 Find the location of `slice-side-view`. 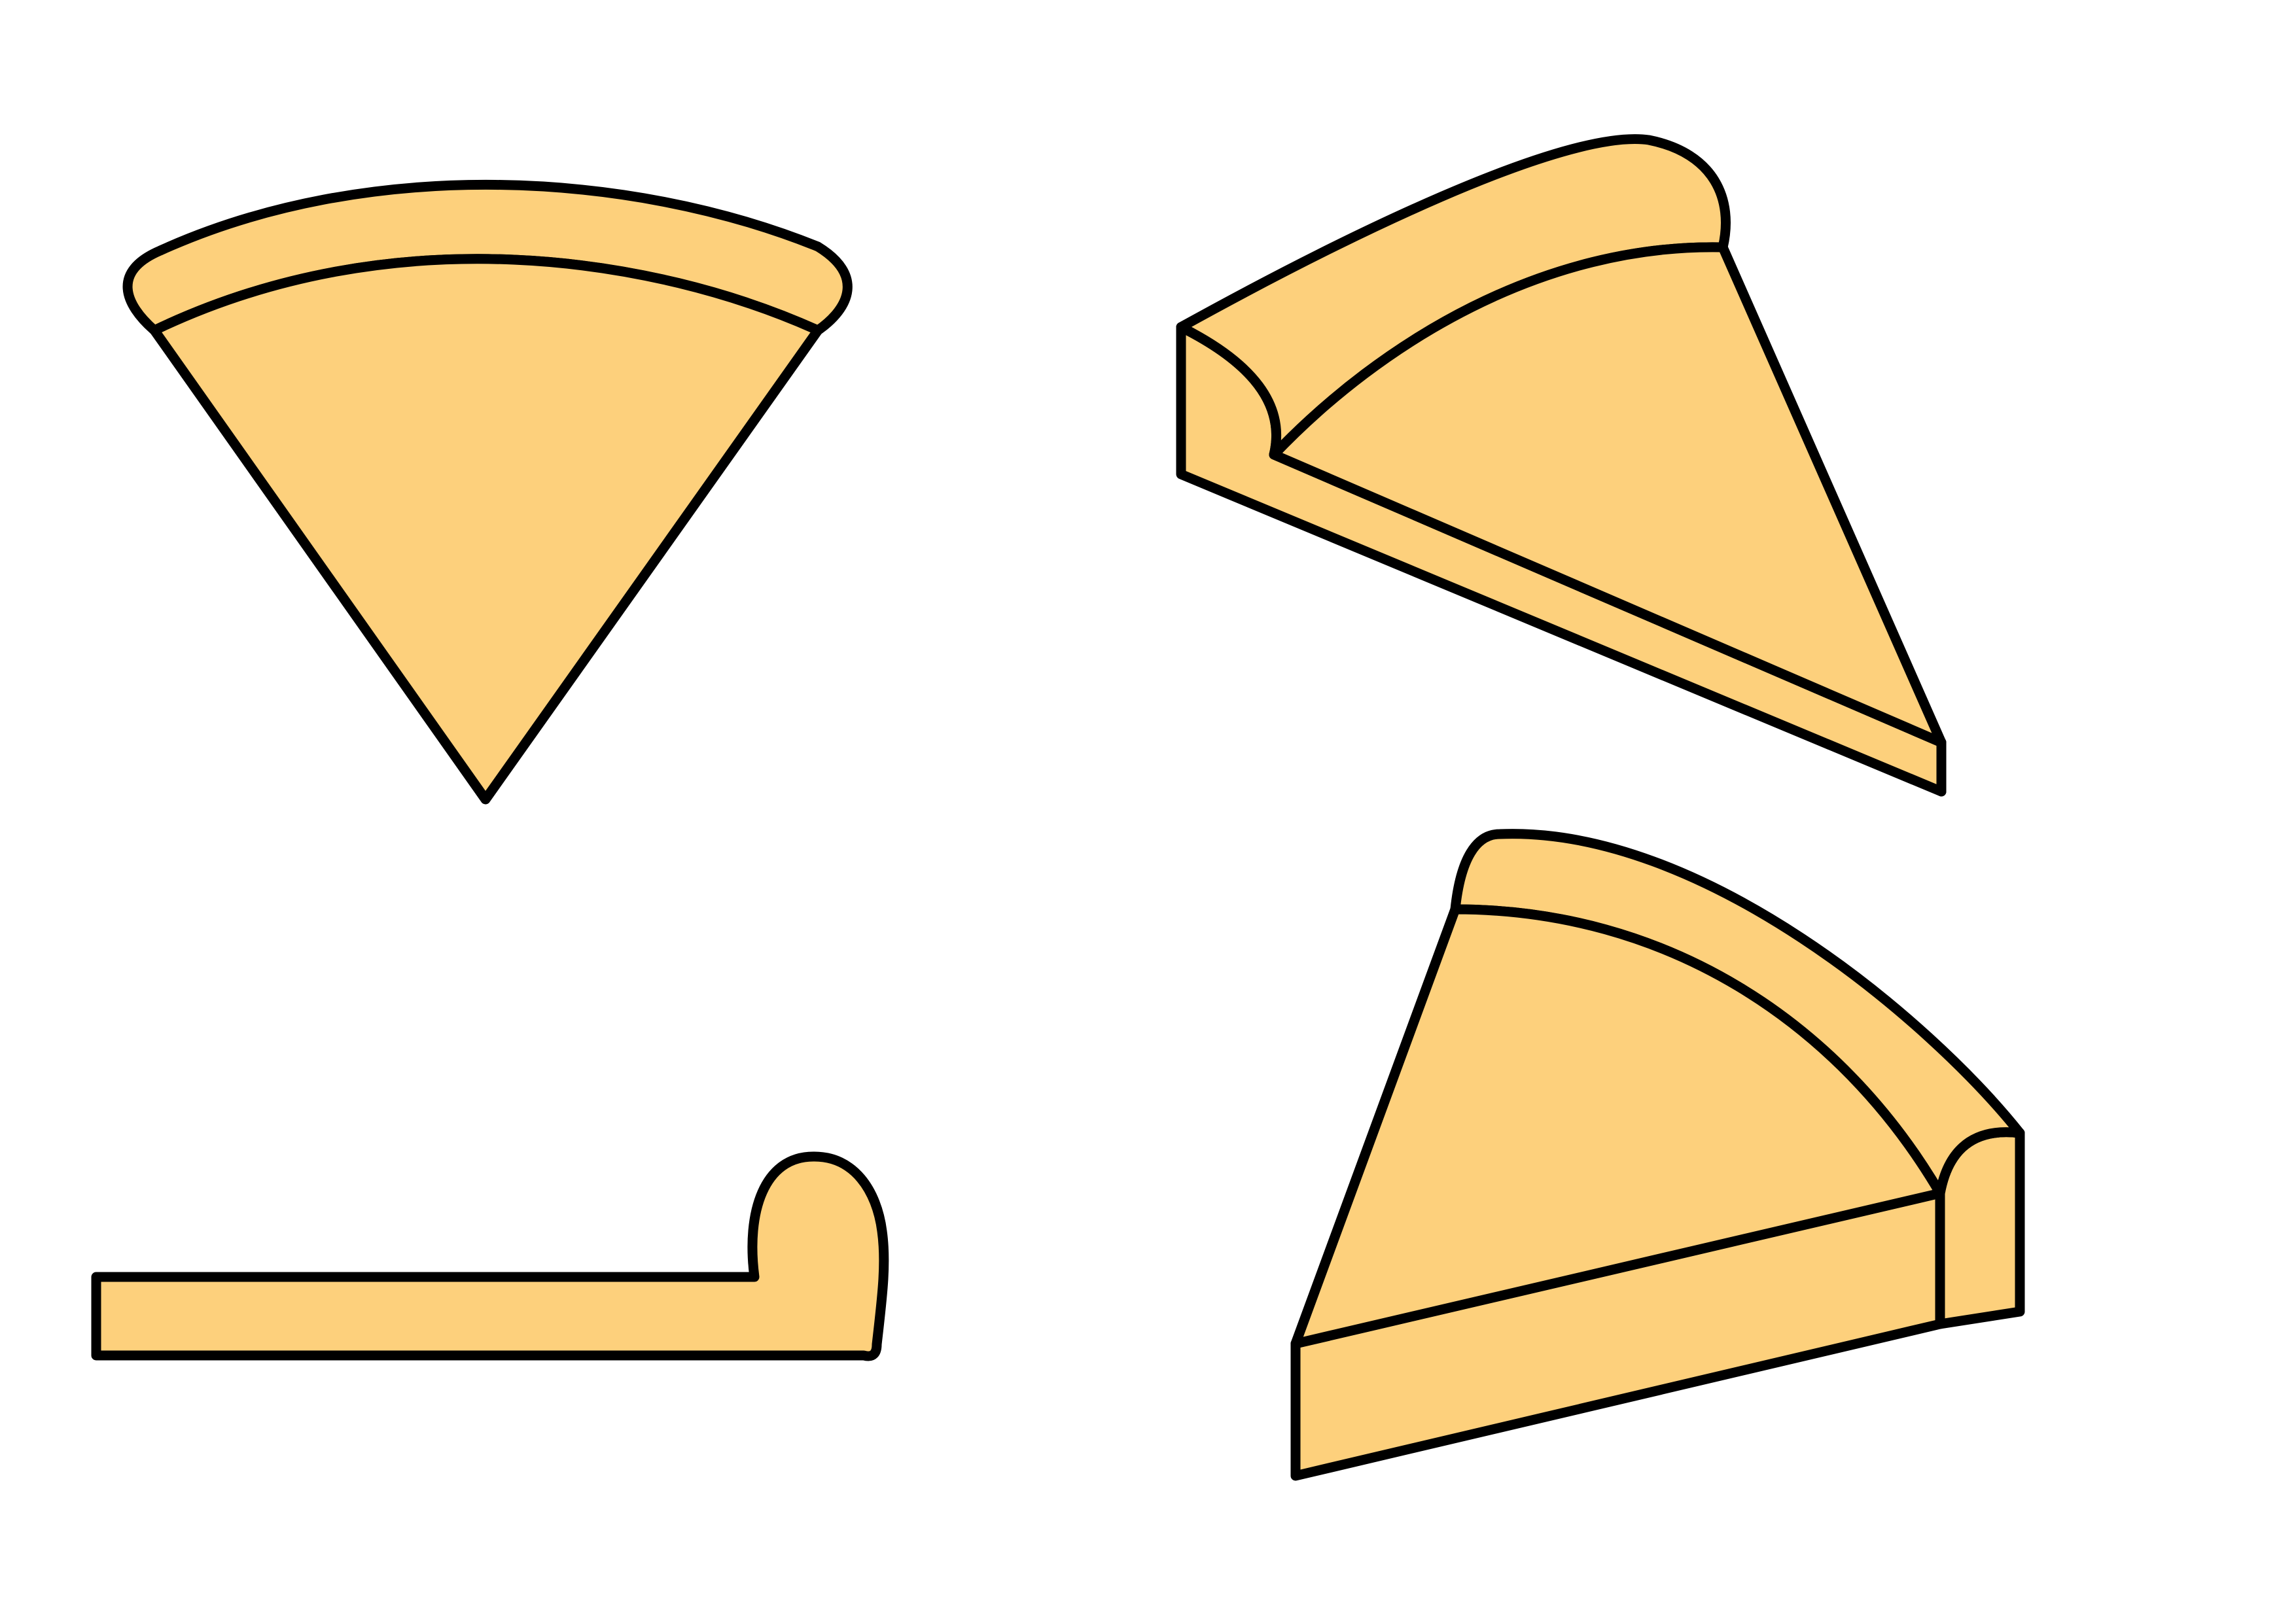

slice-side-view is located at coordinates (490, 1256).